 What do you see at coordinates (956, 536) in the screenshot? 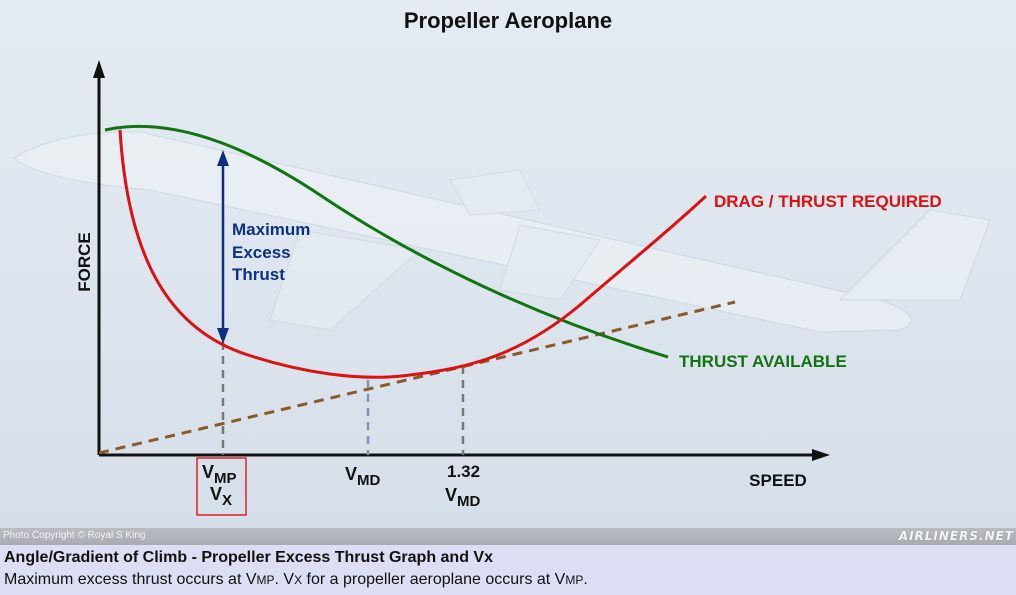
I see `airliners-logo: AIRLINERS.NET` at bounding box center [956, 536].